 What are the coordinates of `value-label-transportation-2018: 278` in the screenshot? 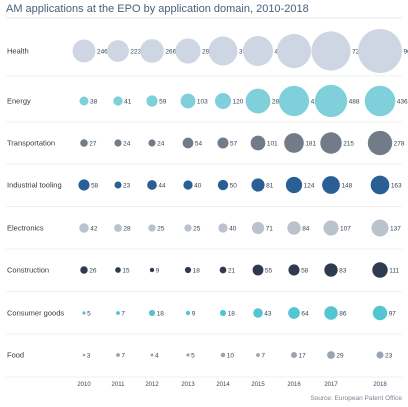 It's located at (399, 143).